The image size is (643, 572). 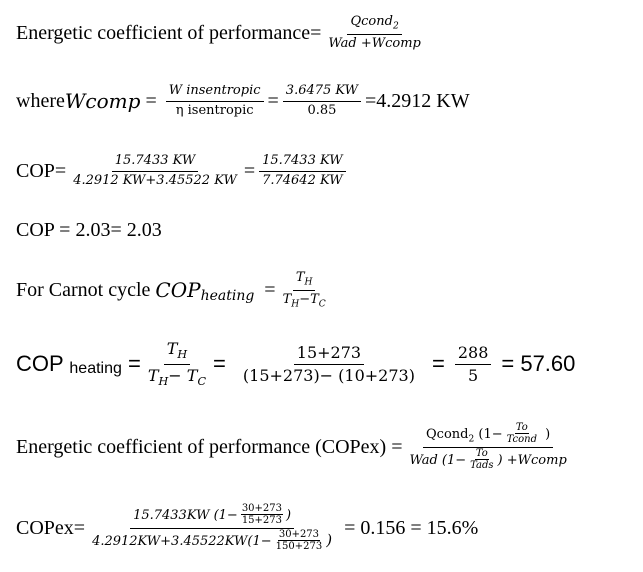 I want to click on eq8-result: = 0.156 = 15.6%, so click(x=409, y=527).